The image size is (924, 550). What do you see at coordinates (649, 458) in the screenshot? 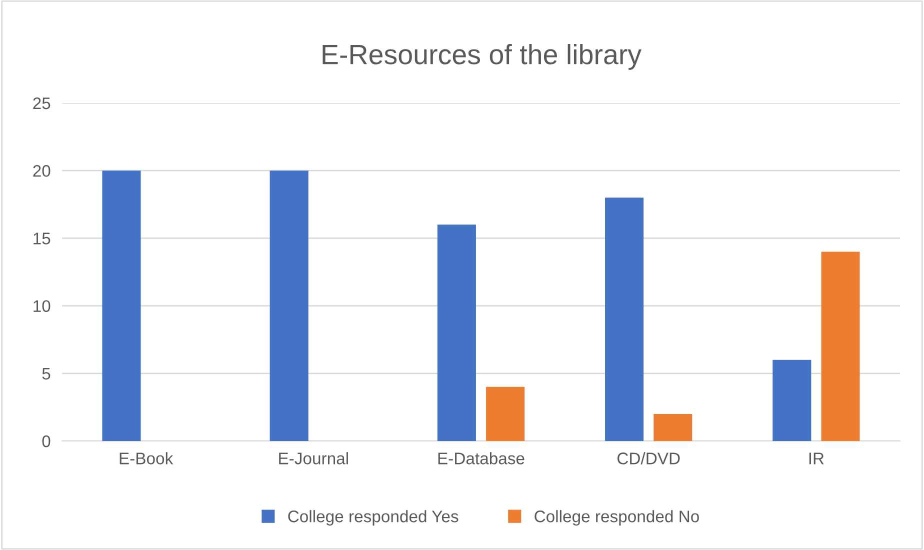
I see `x-tick-label: CD/DVD` at bounding box center [649, 458].